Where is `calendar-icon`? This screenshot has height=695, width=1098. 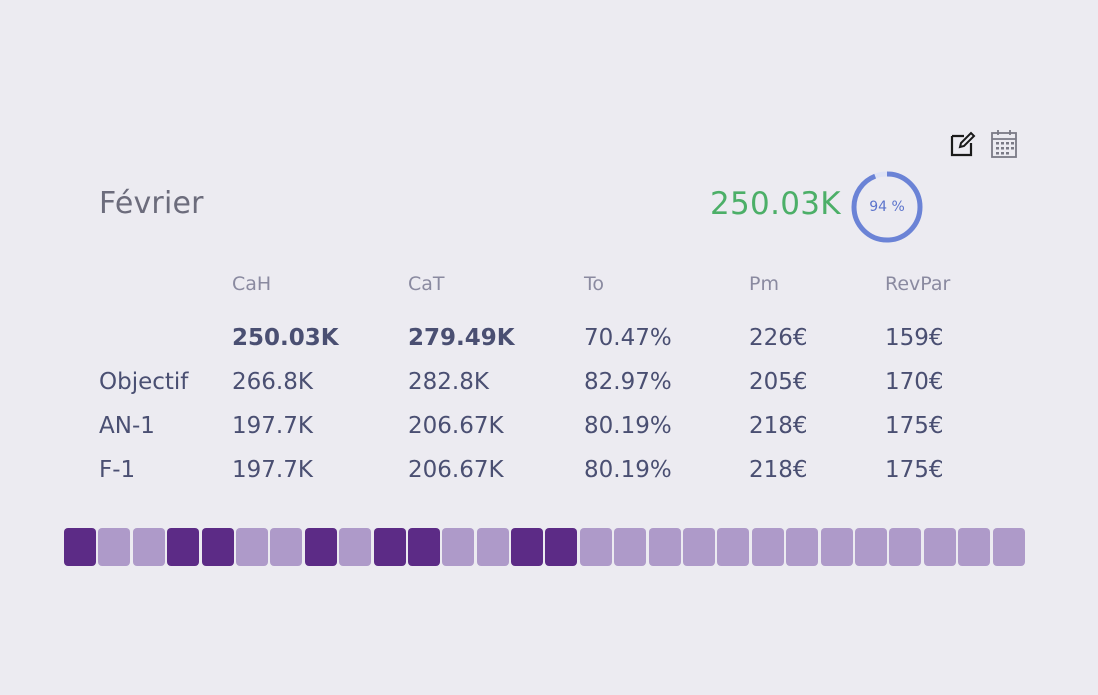 calendar-icon is located at coordinates (1004, 144).